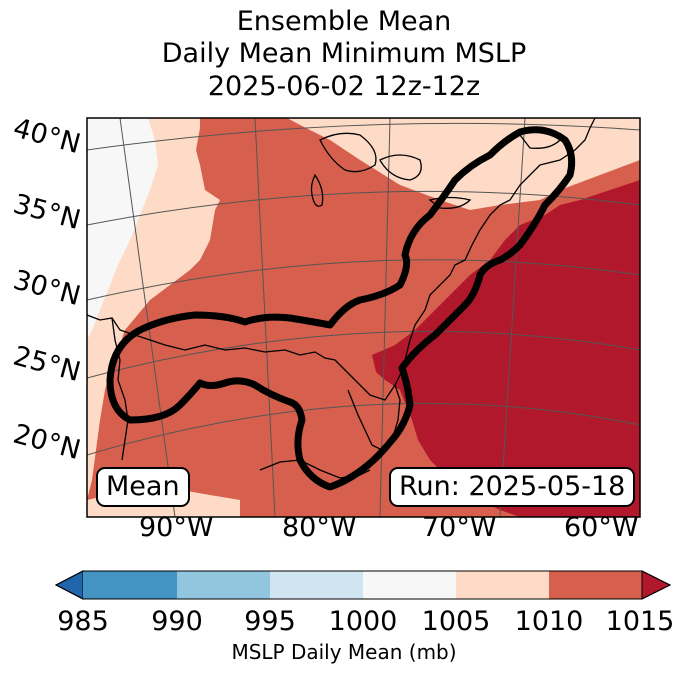  Describe the element at coordinates (344, 21) in the screenshot. I see `title-line-1: Ensemble Mean` at that location.